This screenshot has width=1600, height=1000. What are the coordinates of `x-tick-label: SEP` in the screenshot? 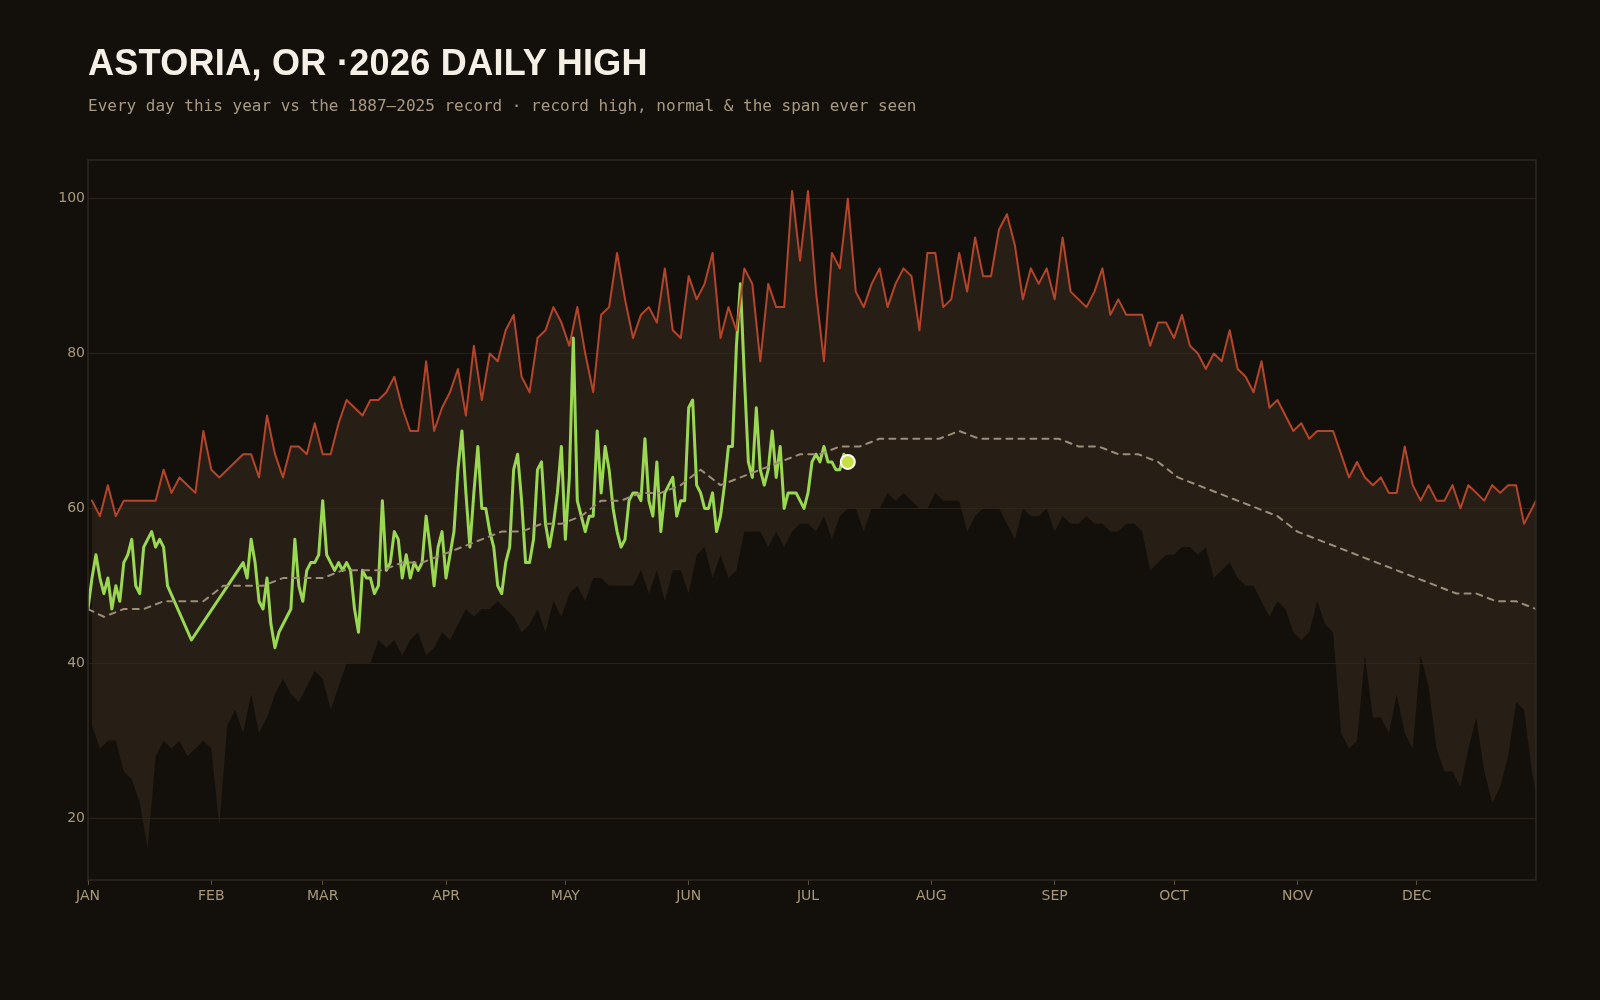 It's located at (1054, 895).